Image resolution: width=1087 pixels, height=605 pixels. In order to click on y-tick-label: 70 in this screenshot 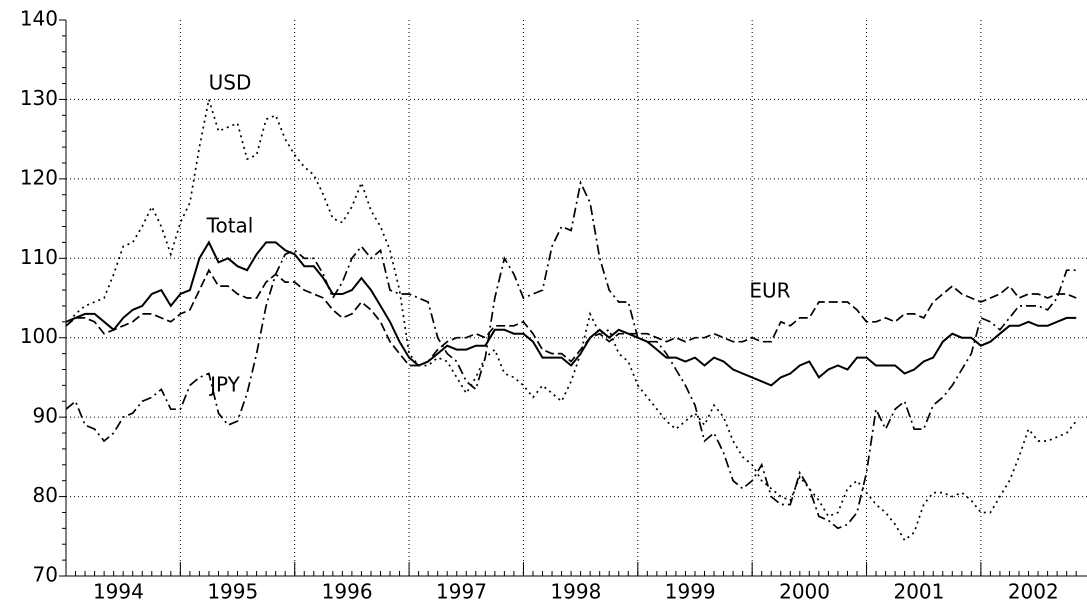, I will do `click(45, 575)`.